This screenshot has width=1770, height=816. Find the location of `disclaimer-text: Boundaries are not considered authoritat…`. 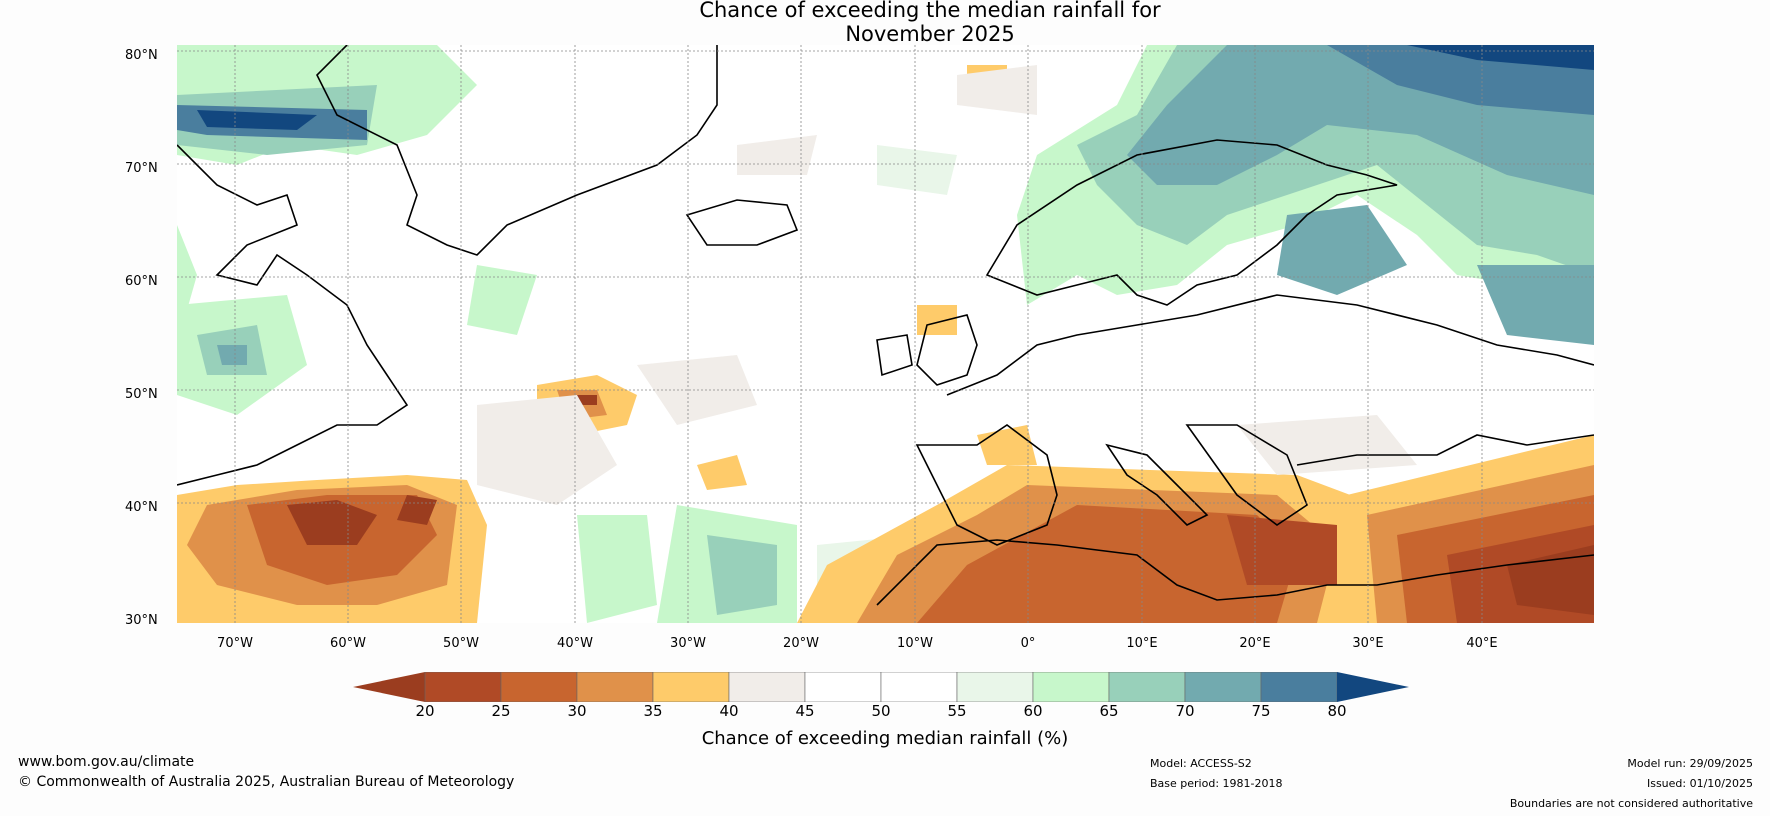

disclaimer-text: Boundaries are not considered authoritat… is located at coordinates (1631, 803).